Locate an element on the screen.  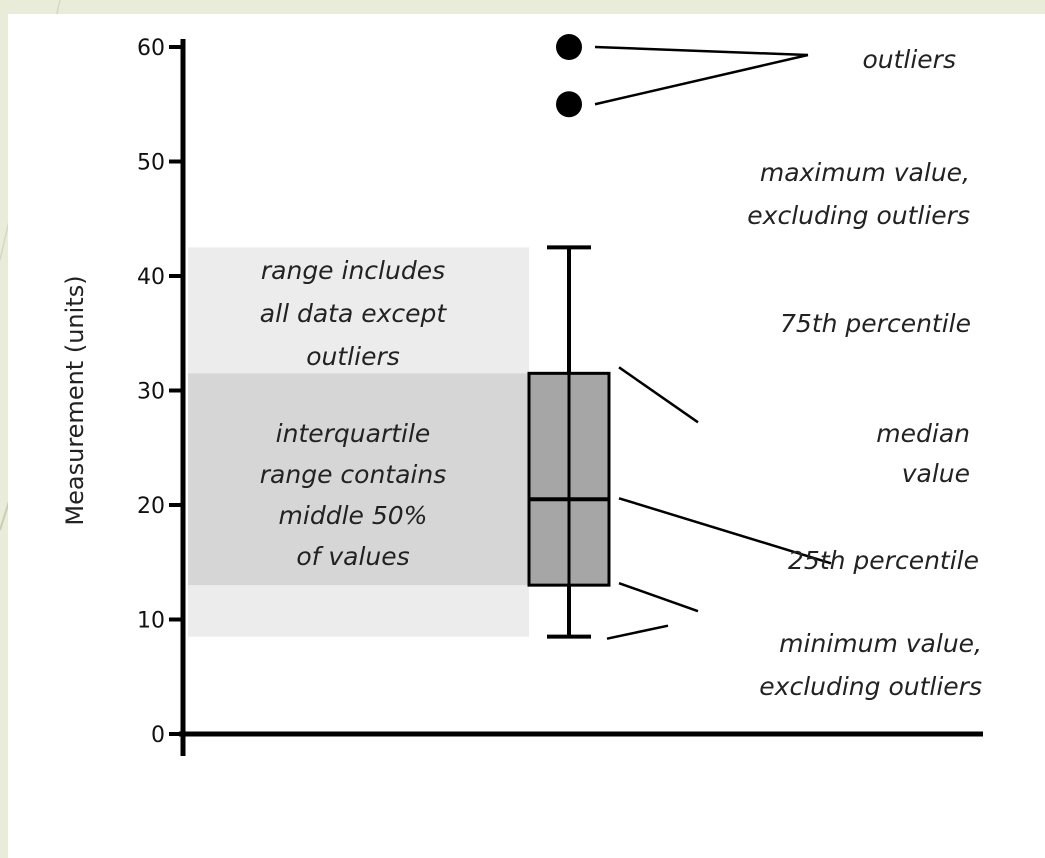
bands-layer is located at coordinates (358, 442).